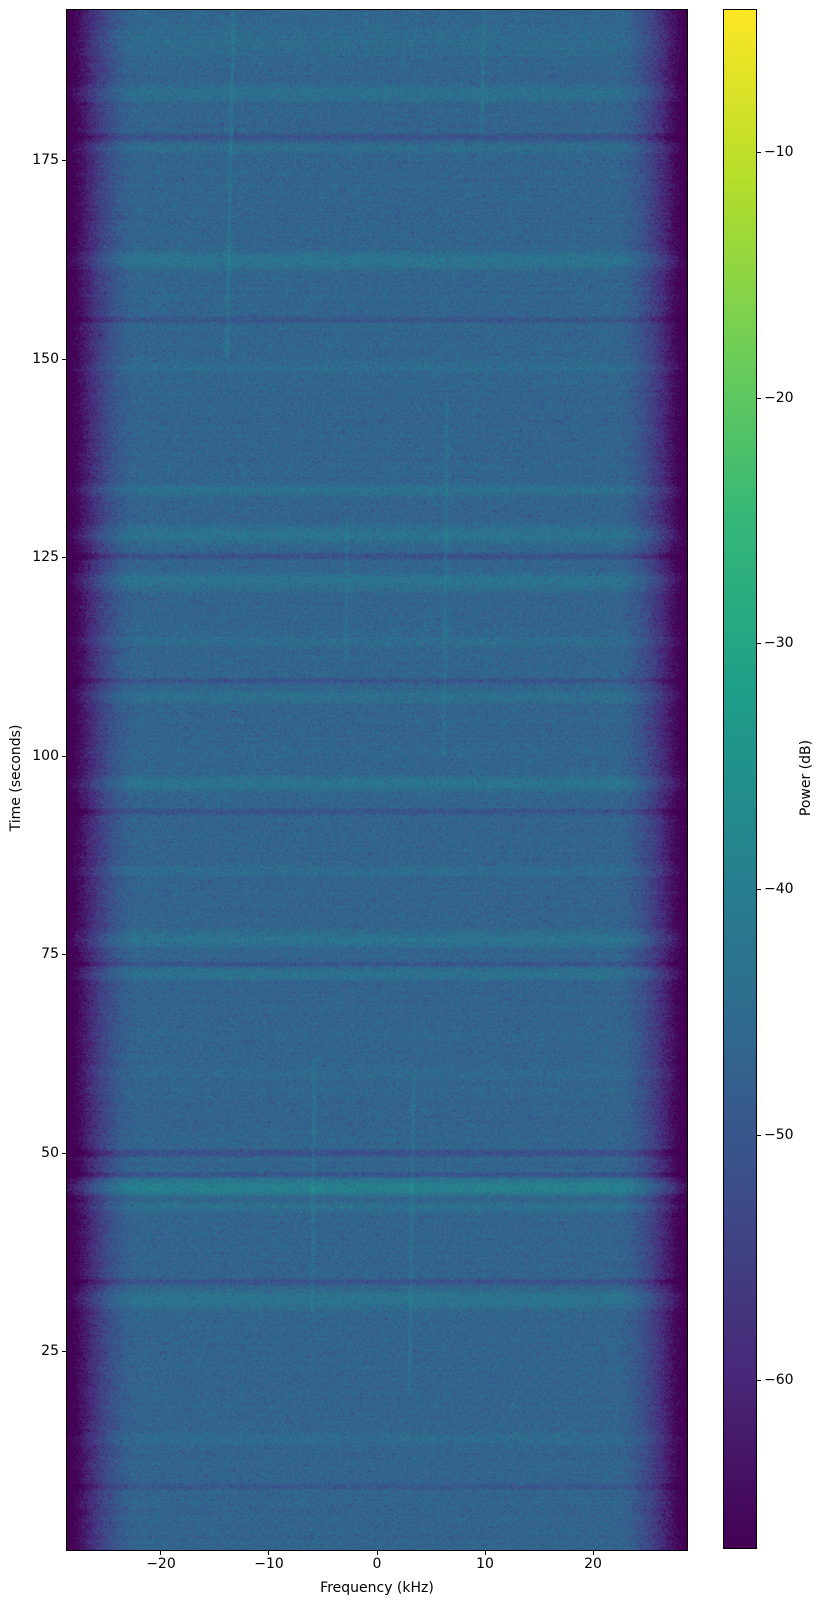  I want to click on colorbar-tick-label: −40, so click(779, 889).